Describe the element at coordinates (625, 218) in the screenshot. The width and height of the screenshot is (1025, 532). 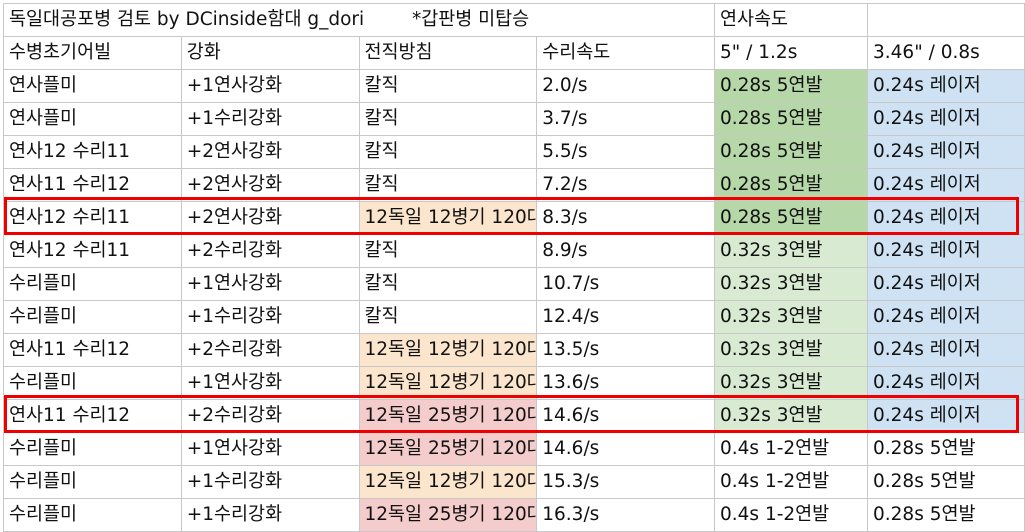
I see `cell-repair: 8.3/s` at that location.